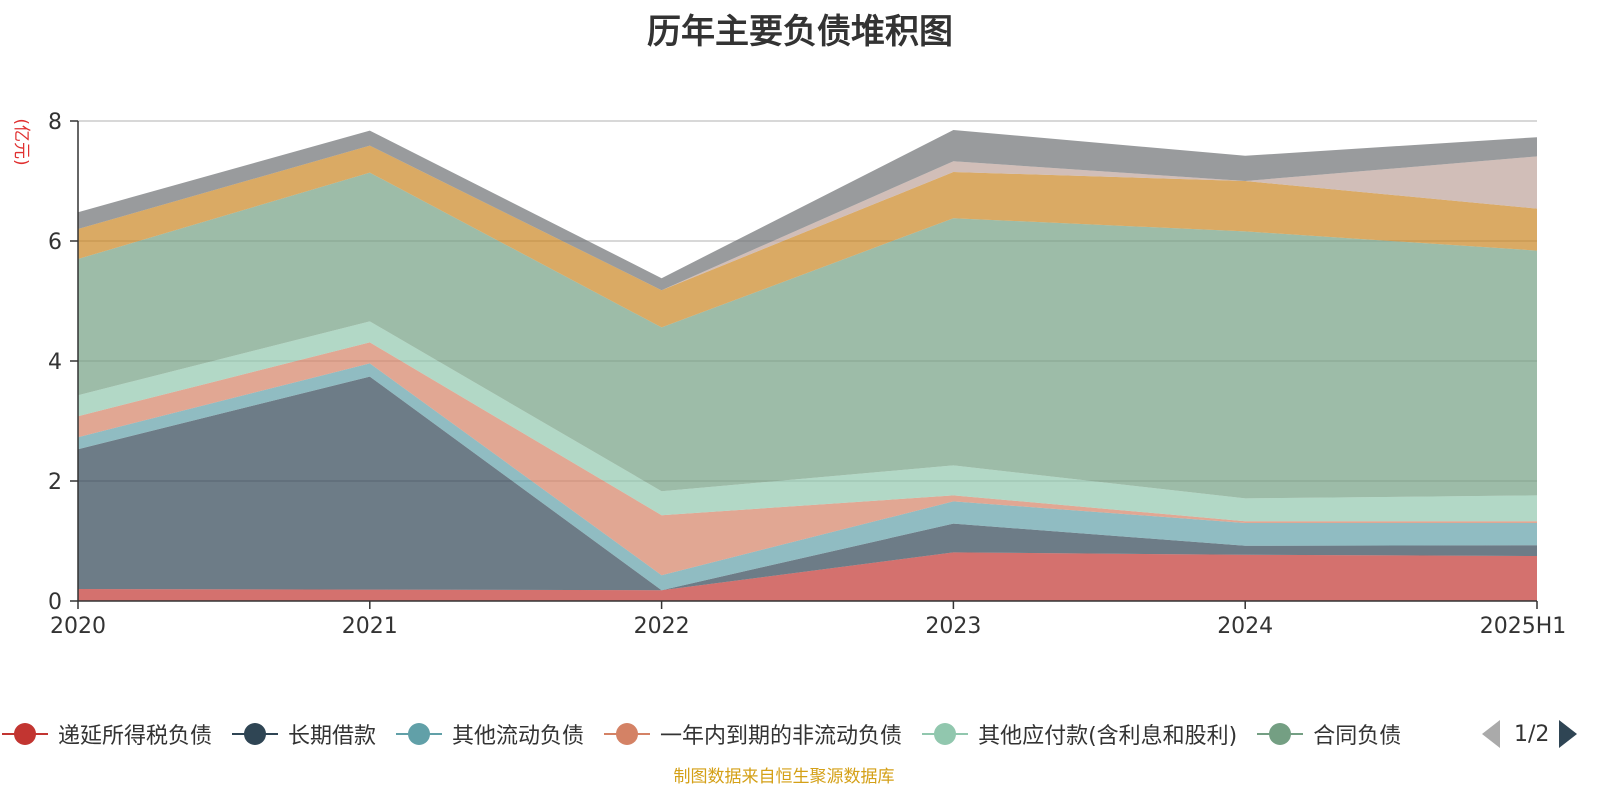 The image size is (1600, 800). Describe the element at coordinates (784, 777) in the screenshot. I see `source-note: 制图数据来自恒生聚源数据库` at that location.